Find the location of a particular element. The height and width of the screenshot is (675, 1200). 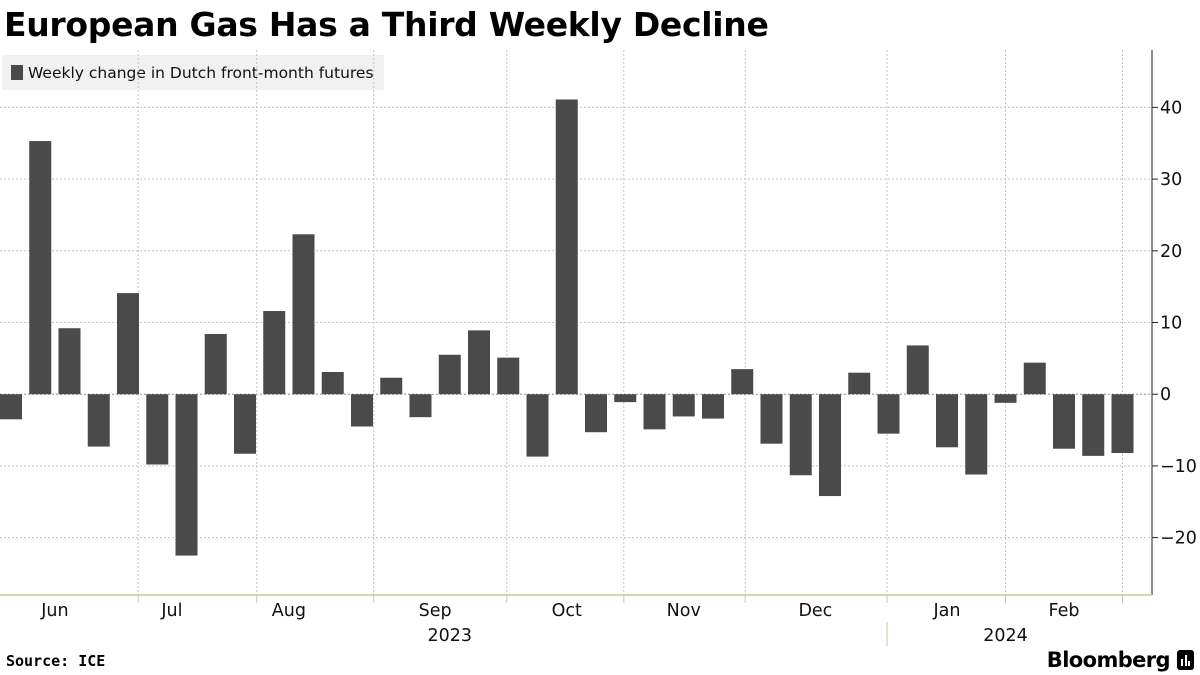

y-tick-label: 10 is located at coordinates (1171, 324).